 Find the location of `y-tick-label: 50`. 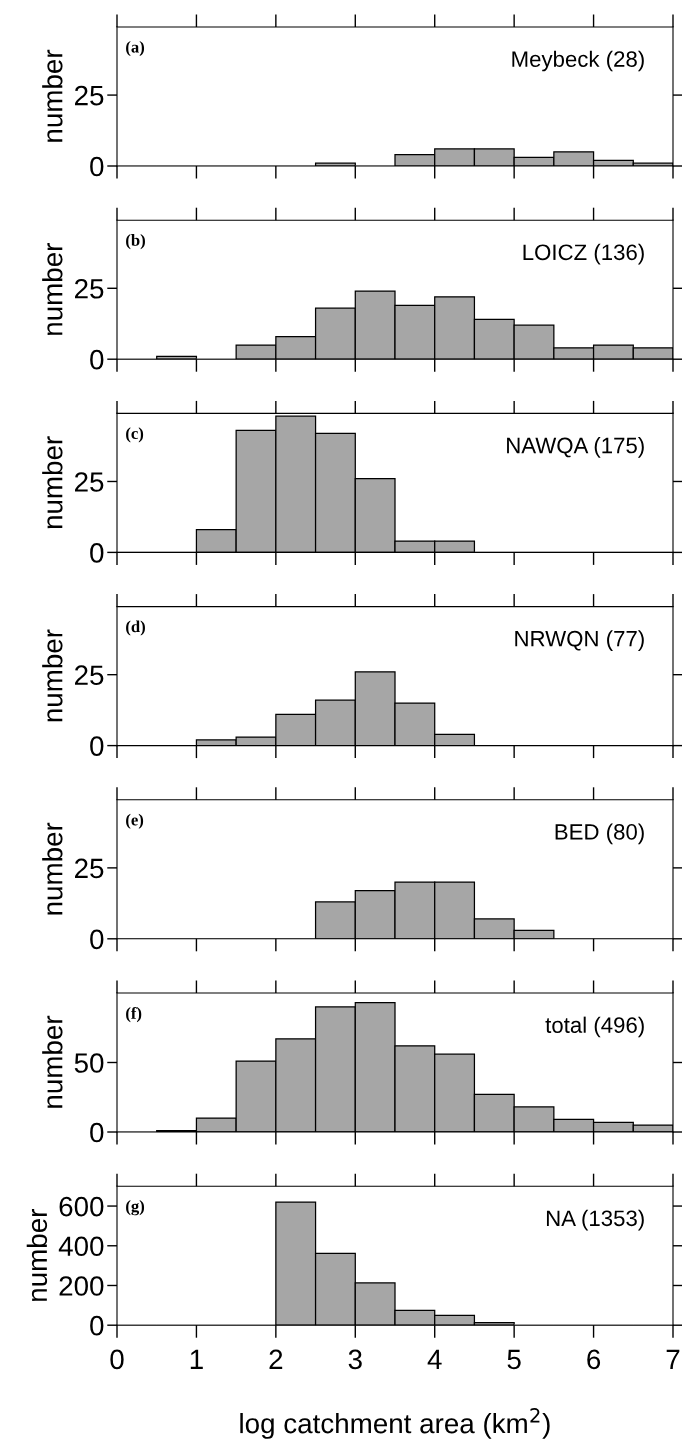

y-tick-label: 50 is located at coordinates (89, 1063).